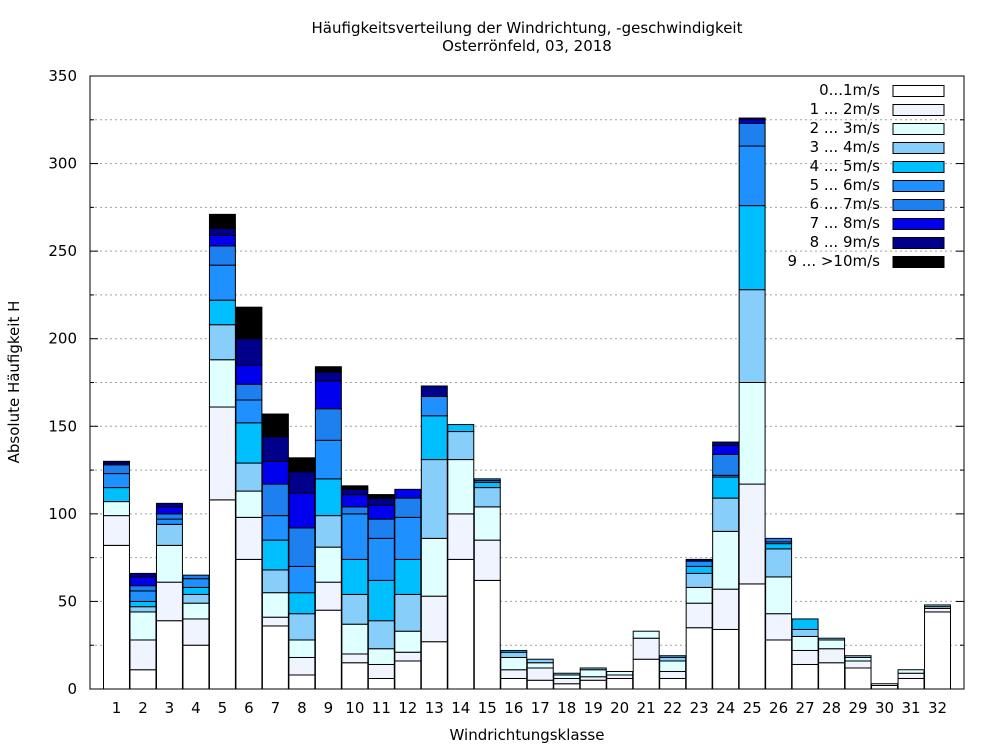  Describe the element at coordinates (884, 708) in the screenshot. I see `x-tick-label: 30` at that location.